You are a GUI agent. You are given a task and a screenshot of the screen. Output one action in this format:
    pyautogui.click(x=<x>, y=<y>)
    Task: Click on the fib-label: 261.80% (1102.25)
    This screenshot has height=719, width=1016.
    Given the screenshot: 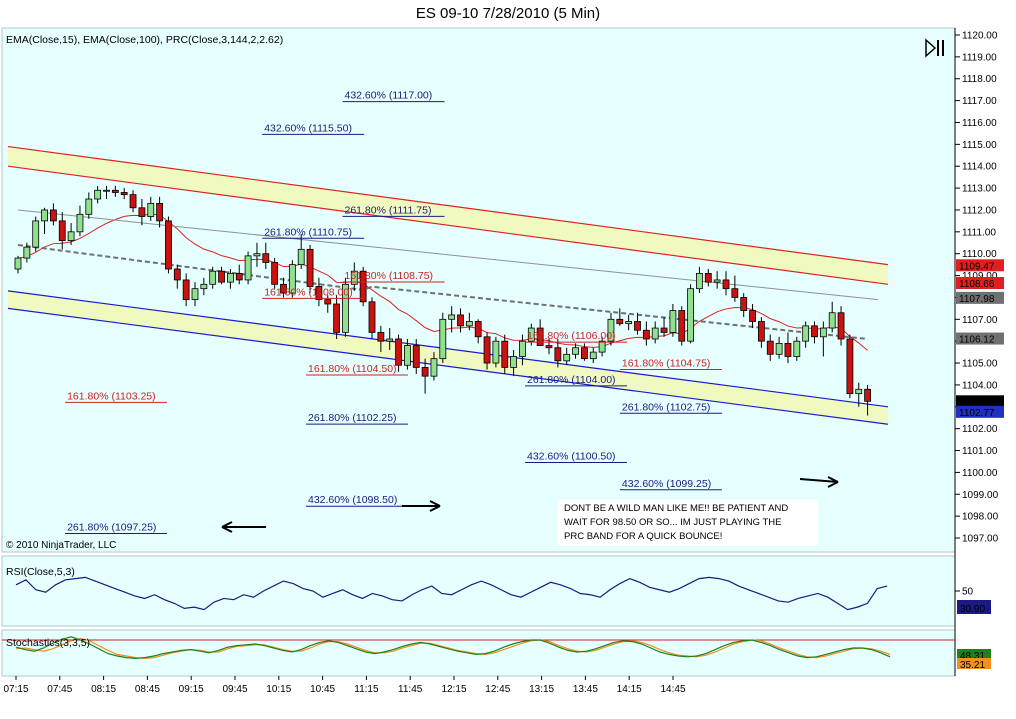 What is the action you would take?
    pyautogui.click(x=352, y=418)
    